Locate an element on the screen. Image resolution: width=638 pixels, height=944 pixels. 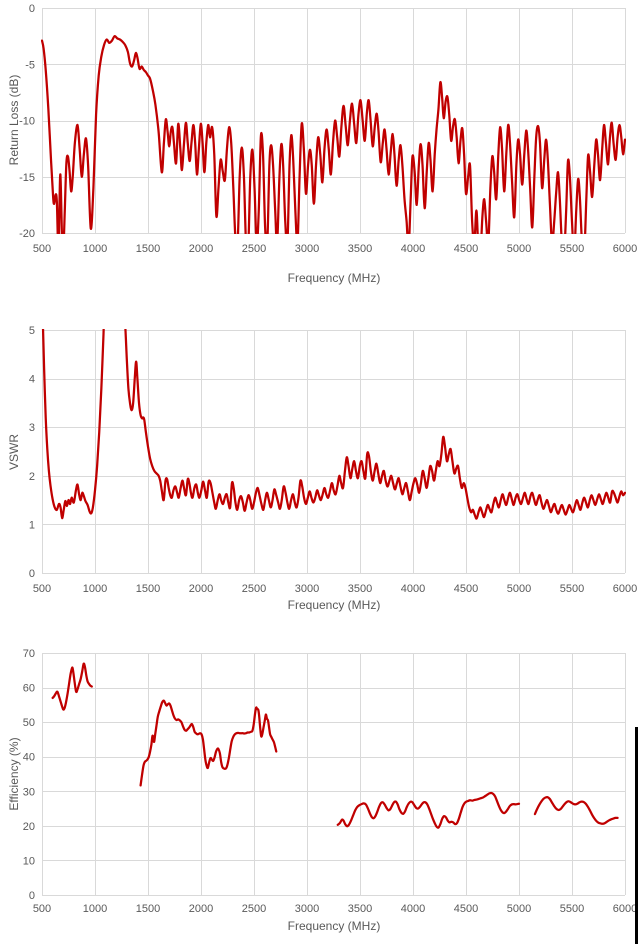
y-tick-label: 20 is located at coordinates (29, 827).